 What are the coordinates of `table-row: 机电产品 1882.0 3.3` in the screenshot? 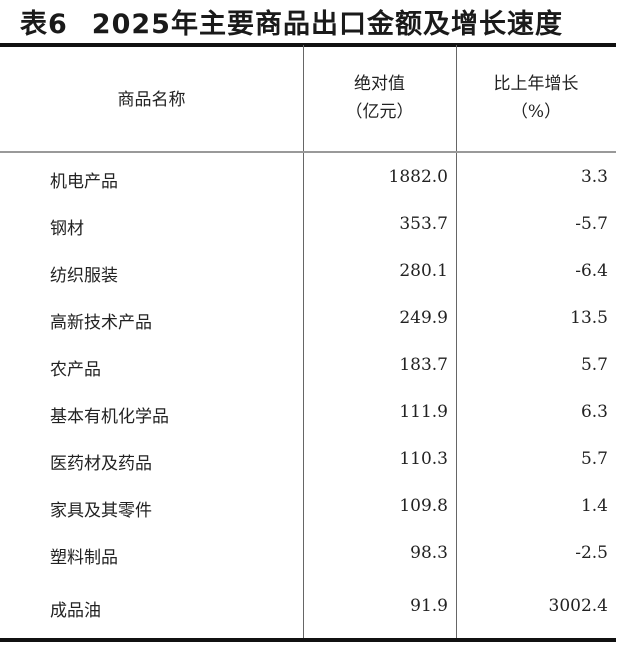 It's located at (308, 179).